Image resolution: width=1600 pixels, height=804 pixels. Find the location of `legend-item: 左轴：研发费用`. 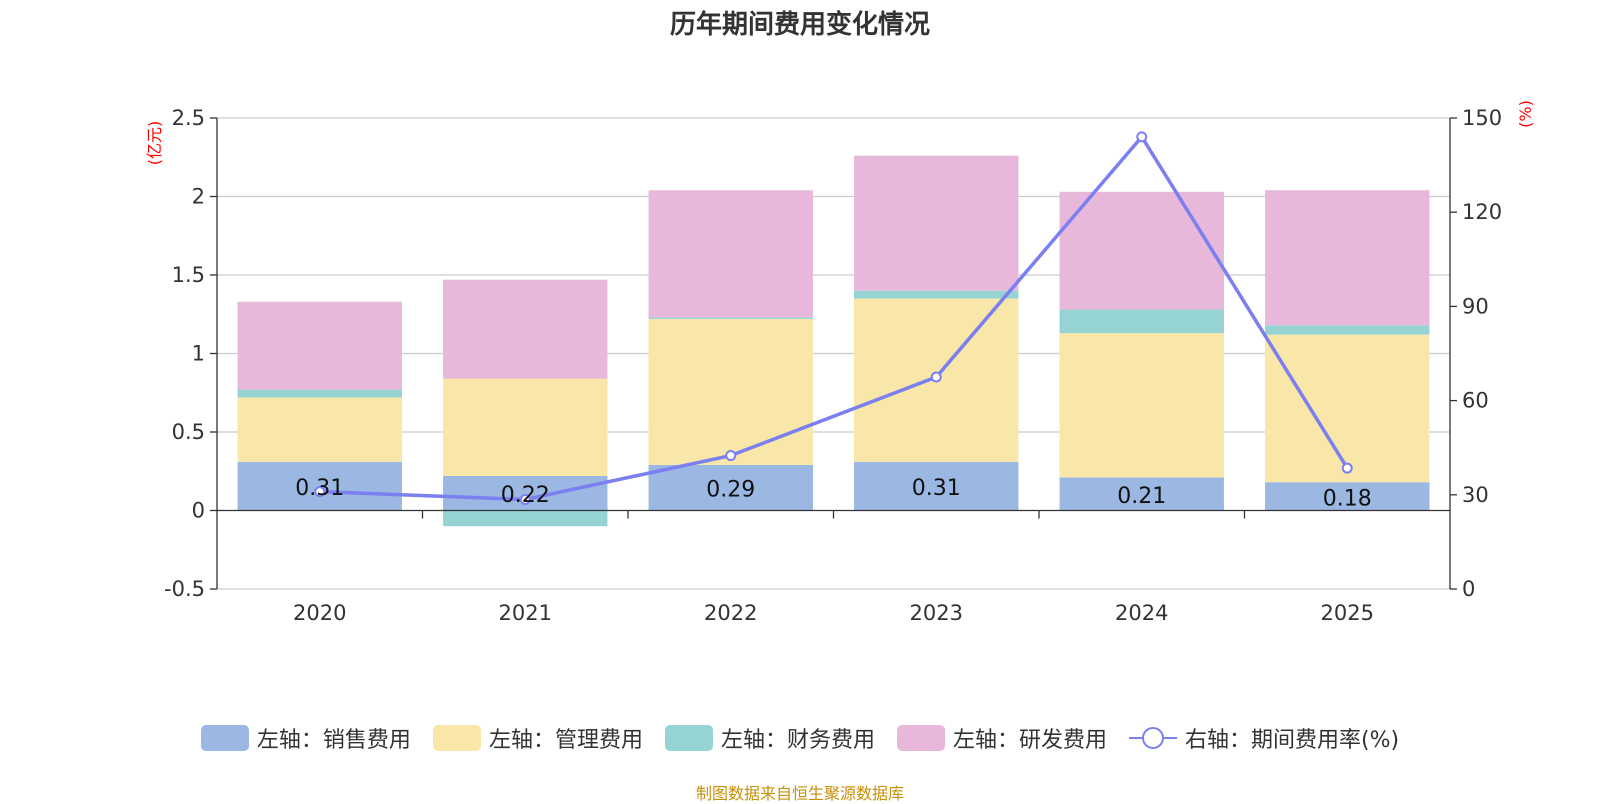

legend-item: 左轴：研发费用 is located at coordinates (1001, 738).